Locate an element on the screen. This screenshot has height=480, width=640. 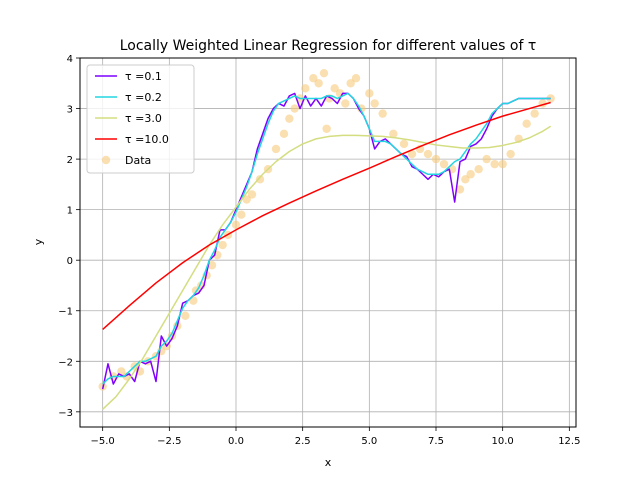
legend-label-0-1: τ =0.1 is located at coordinates (143, 76).